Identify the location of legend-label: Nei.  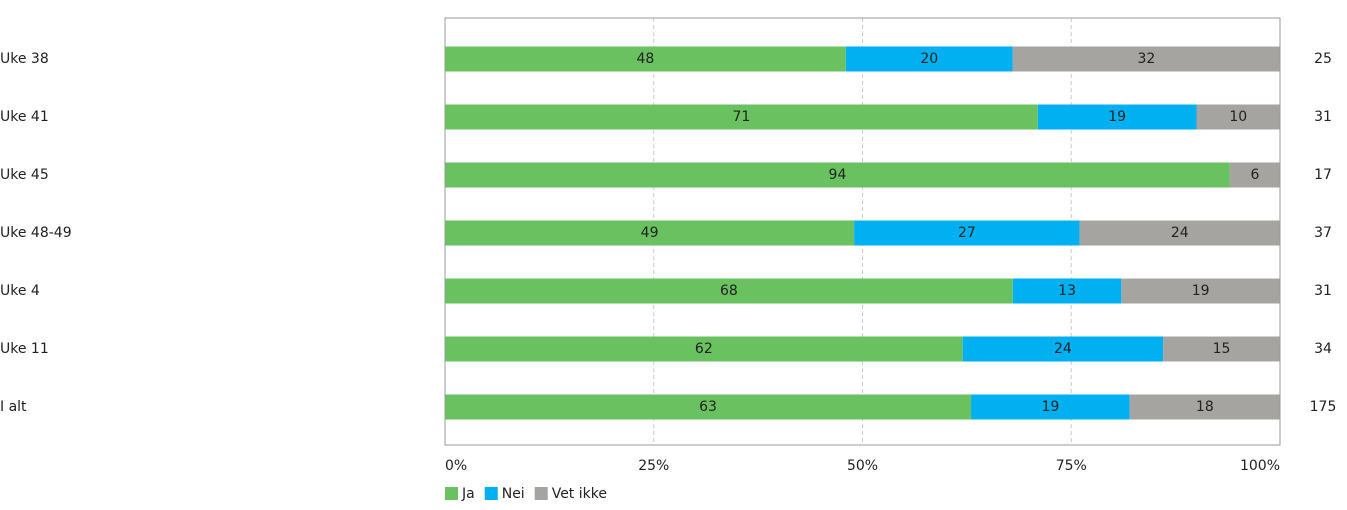
(513, 494).